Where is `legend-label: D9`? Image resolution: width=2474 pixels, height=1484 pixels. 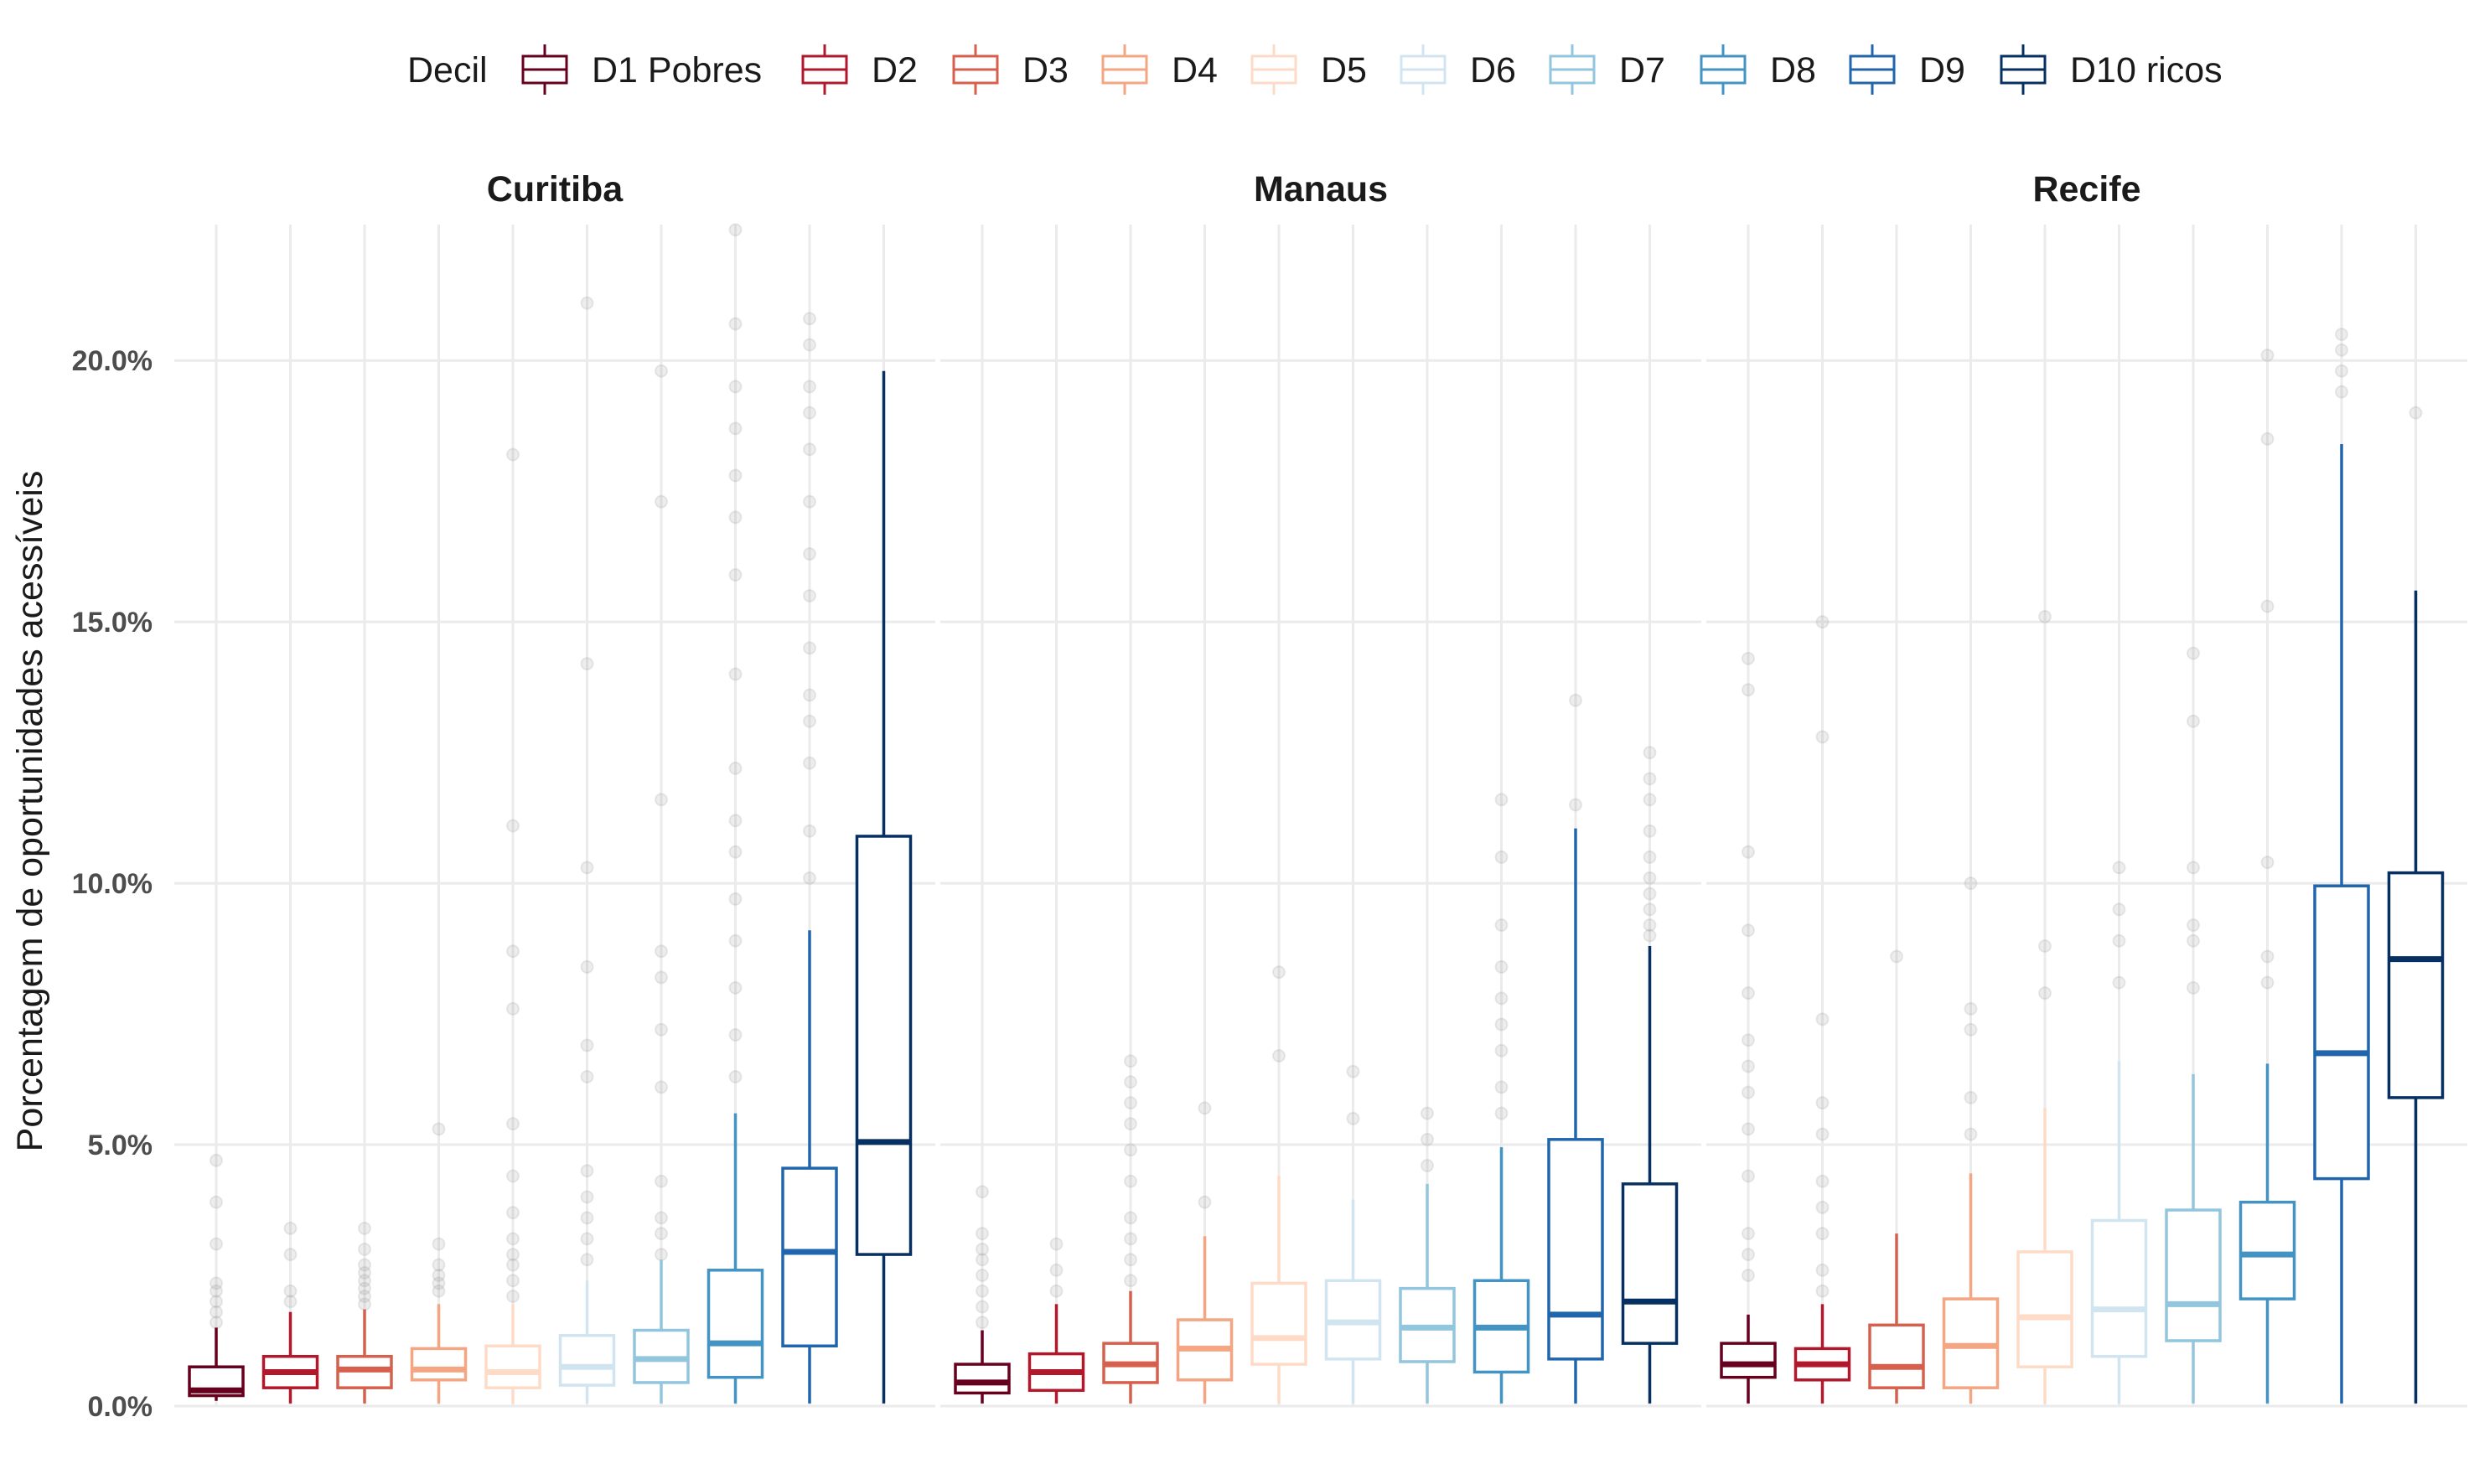
legend-label: D9 is located at coordinates (1942, 70).